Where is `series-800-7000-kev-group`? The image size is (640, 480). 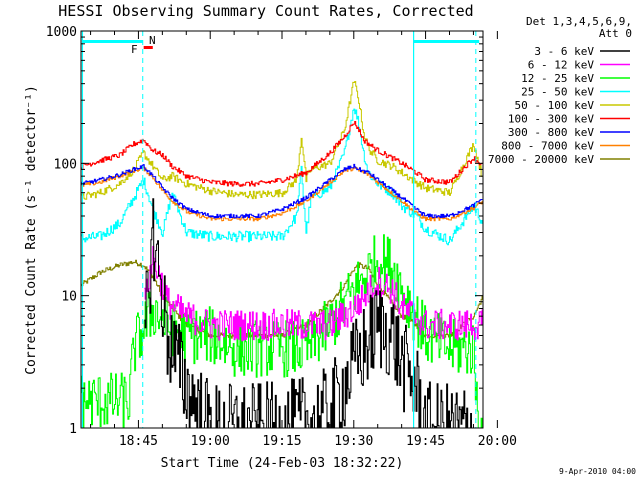 series-800-7000-kev-group is located at coordinates (282, 194).